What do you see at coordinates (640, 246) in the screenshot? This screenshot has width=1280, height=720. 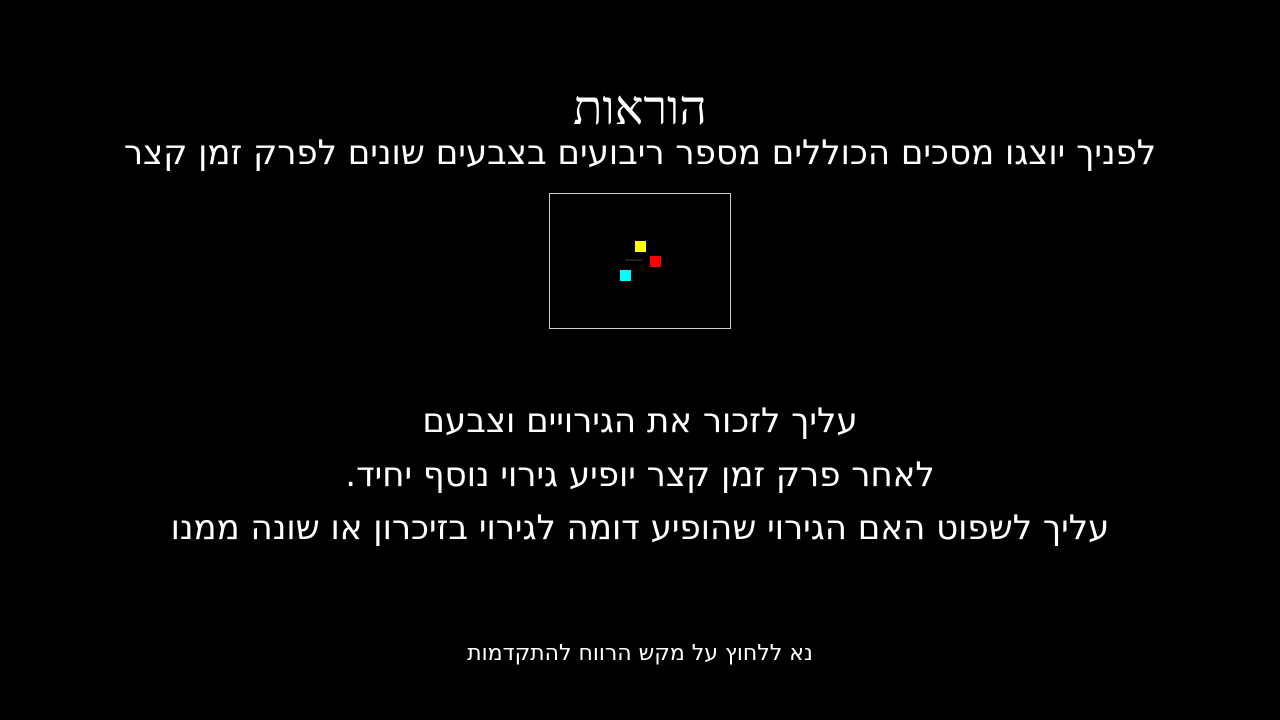 I see `yellow-square` at bounding box center [640, 246].